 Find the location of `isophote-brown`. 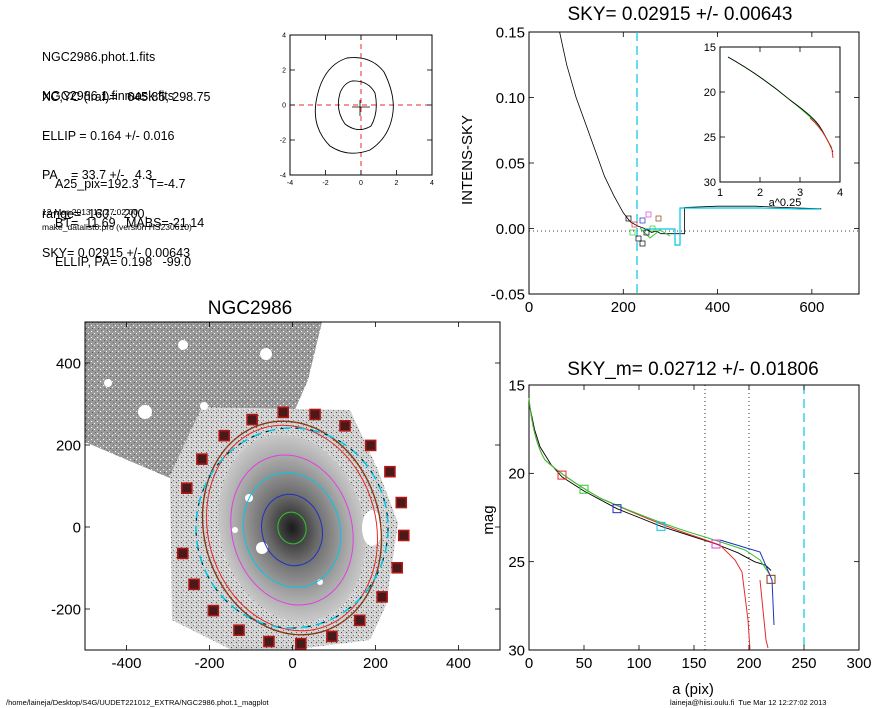

isophote-brown is located at coordinates (292, 528).